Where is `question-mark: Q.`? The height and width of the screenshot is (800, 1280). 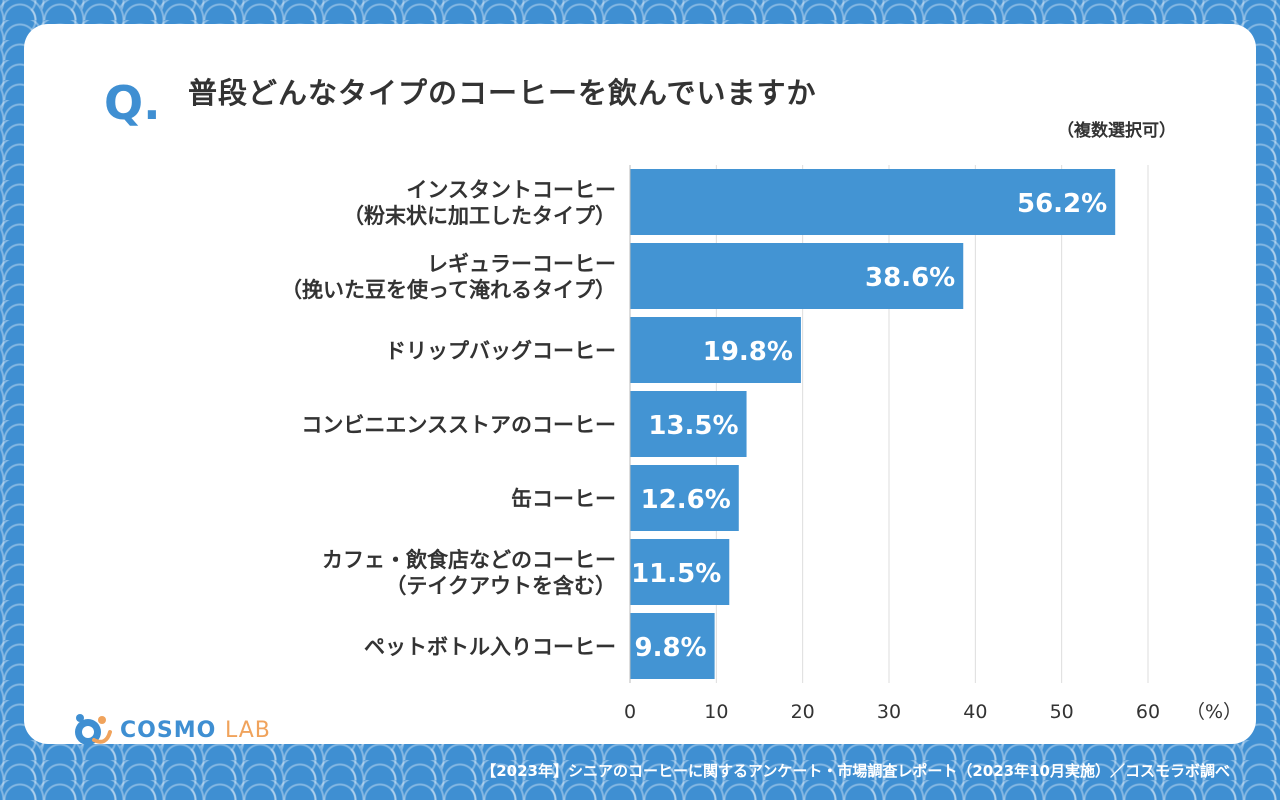 question-mark: Q. is located at coordinates (132, 103).